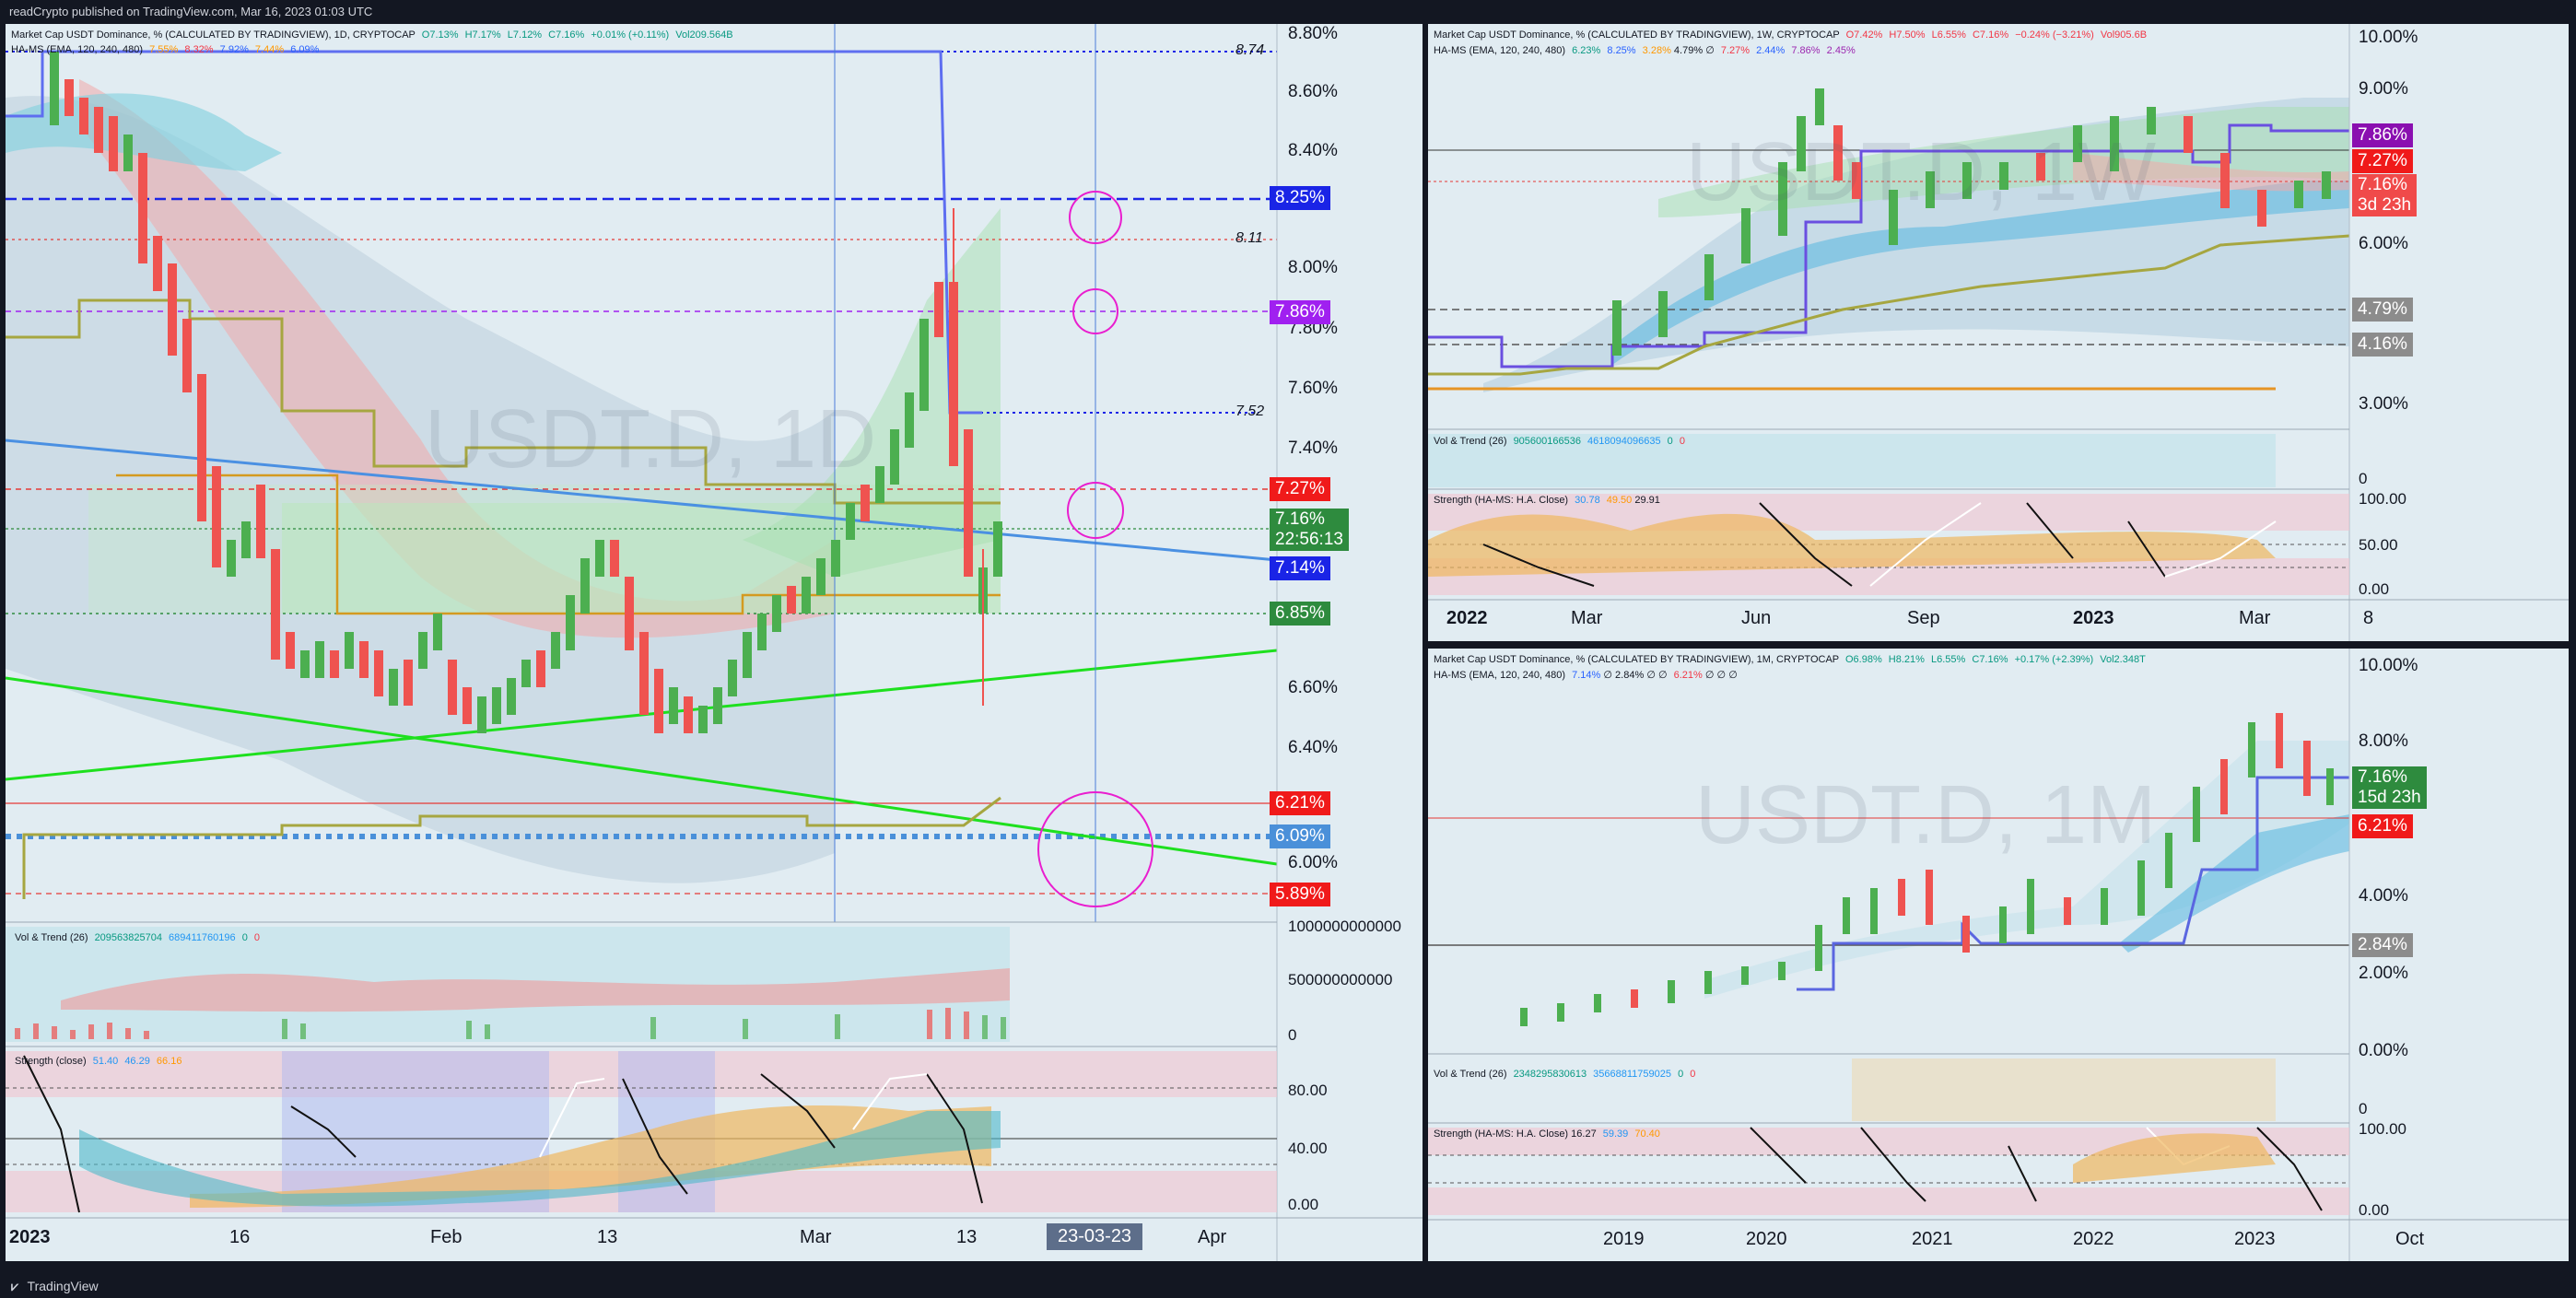 This screenshot has height=1298, width=2576. Describe the element at coordinates (544, 549) in the screenshot. I see `rectangle-zone-light` at that location.